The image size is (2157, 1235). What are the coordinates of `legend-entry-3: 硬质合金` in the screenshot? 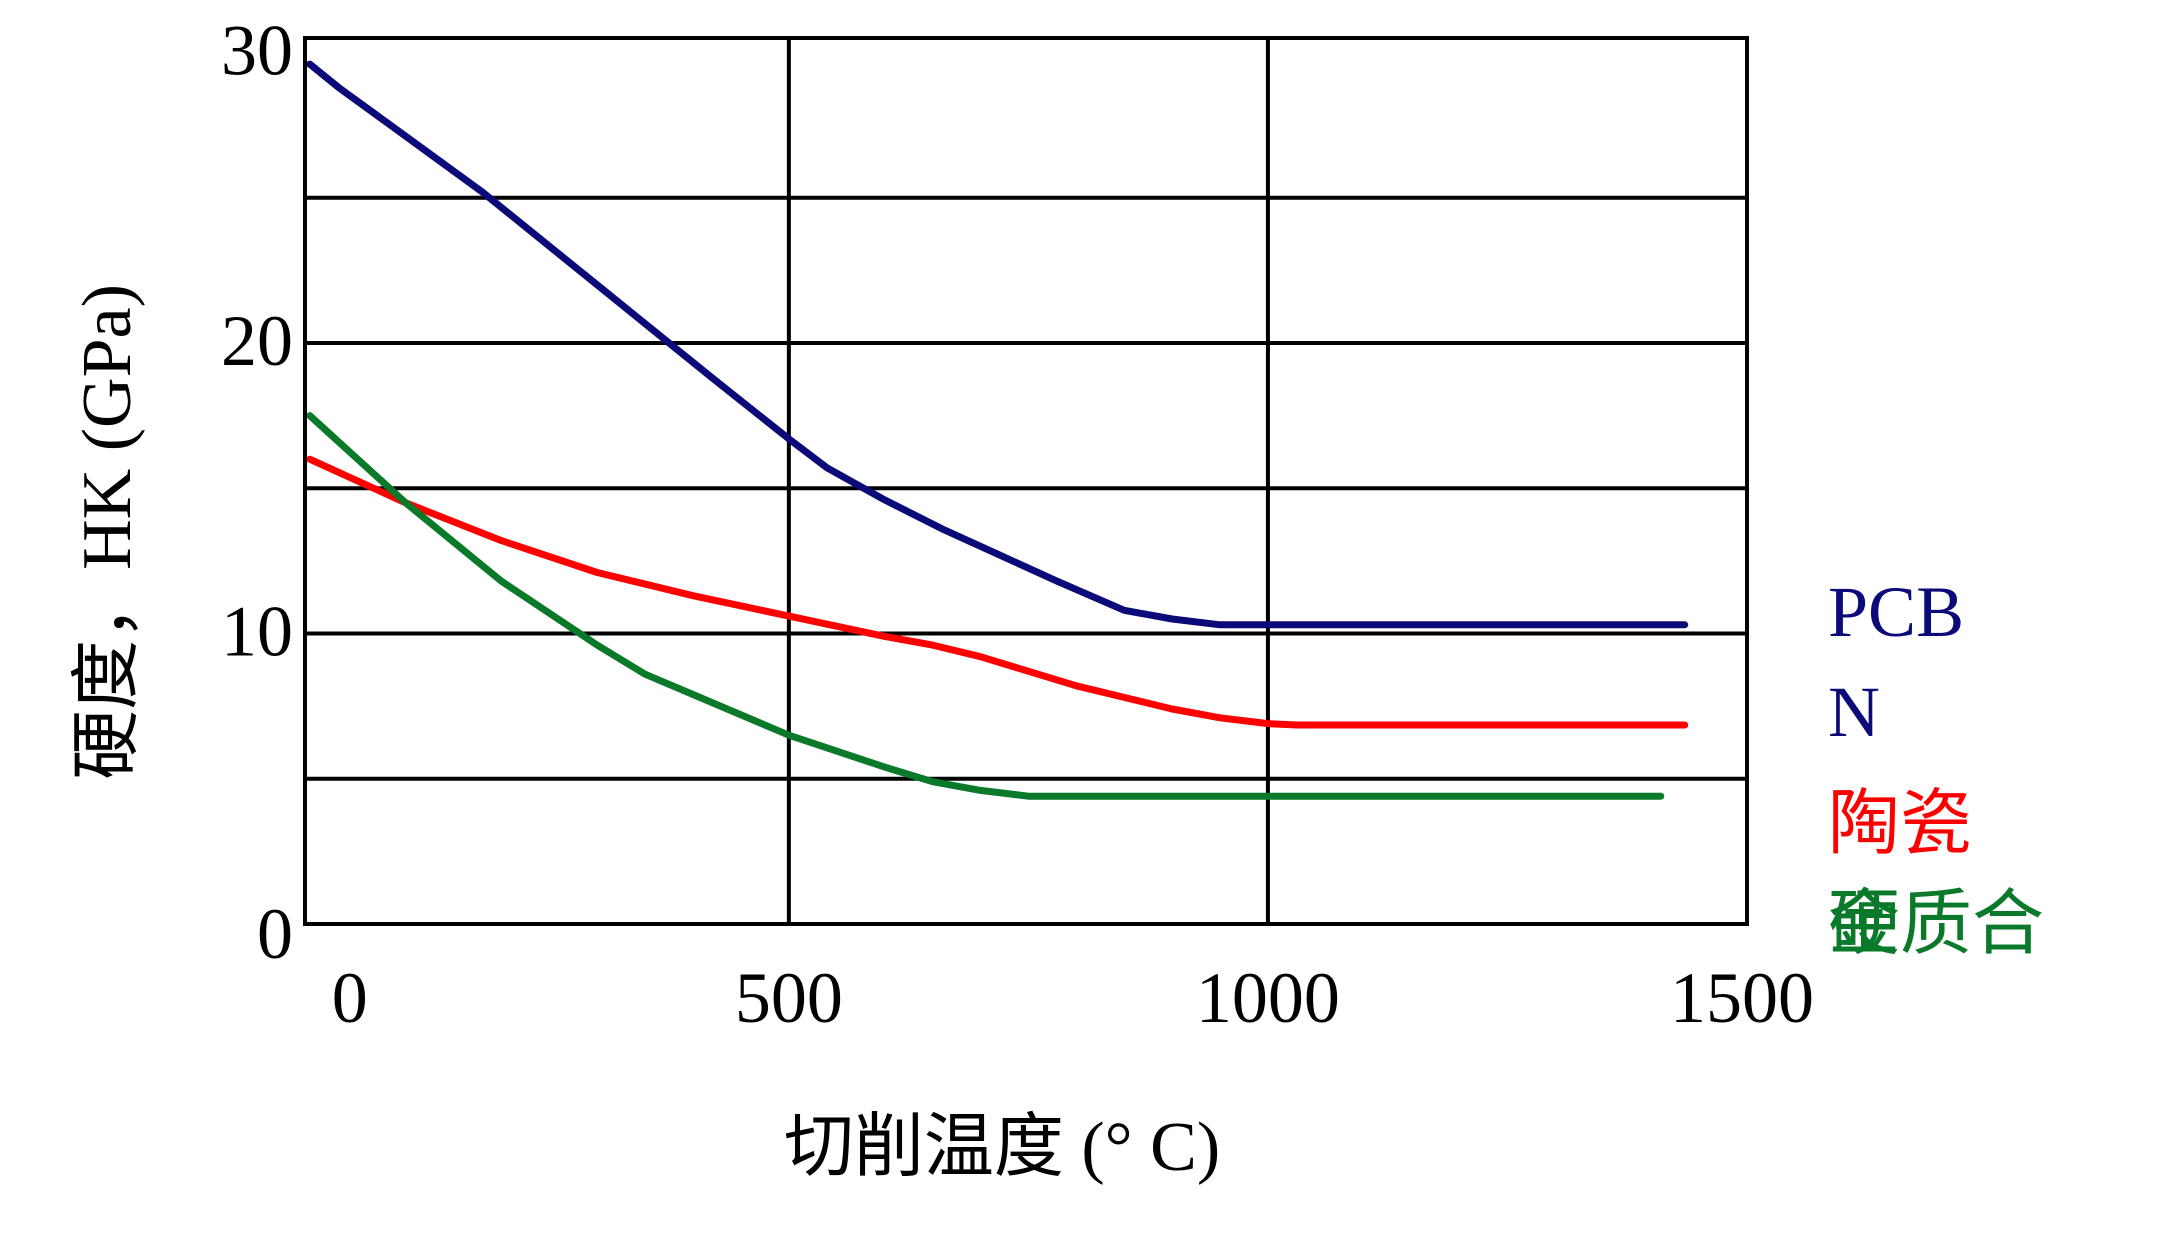 It's located at (1936, 924).